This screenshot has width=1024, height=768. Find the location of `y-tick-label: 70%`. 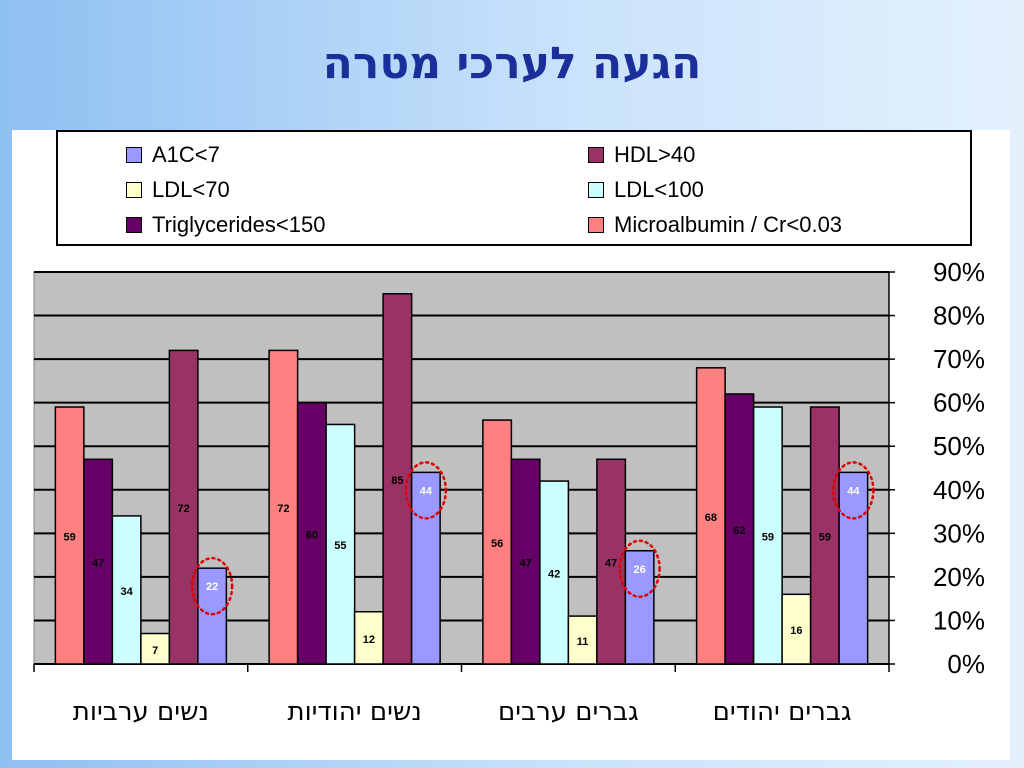

y-tick-label: 70% is located at coordinates (959, 359).